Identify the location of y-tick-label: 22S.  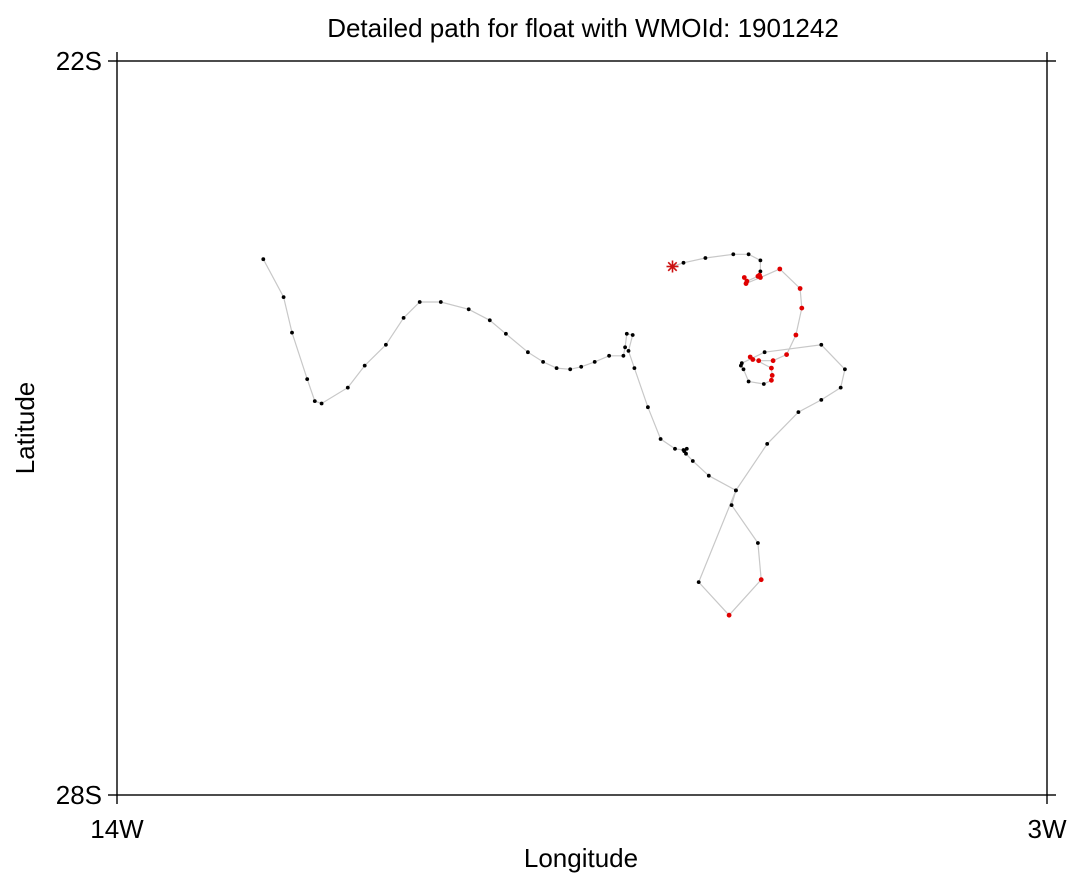
(79, 61).